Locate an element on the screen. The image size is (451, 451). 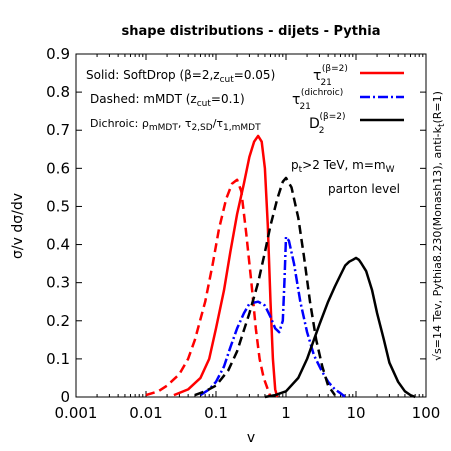
series-line-tau21-softdrop is located at coordinates (226, 266).